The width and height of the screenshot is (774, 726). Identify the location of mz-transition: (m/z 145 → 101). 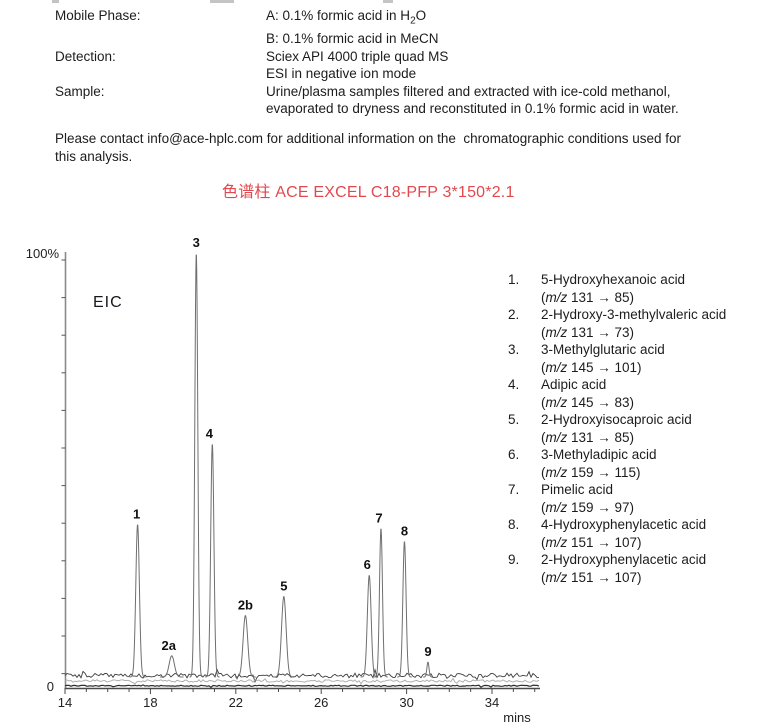
(591, 367).